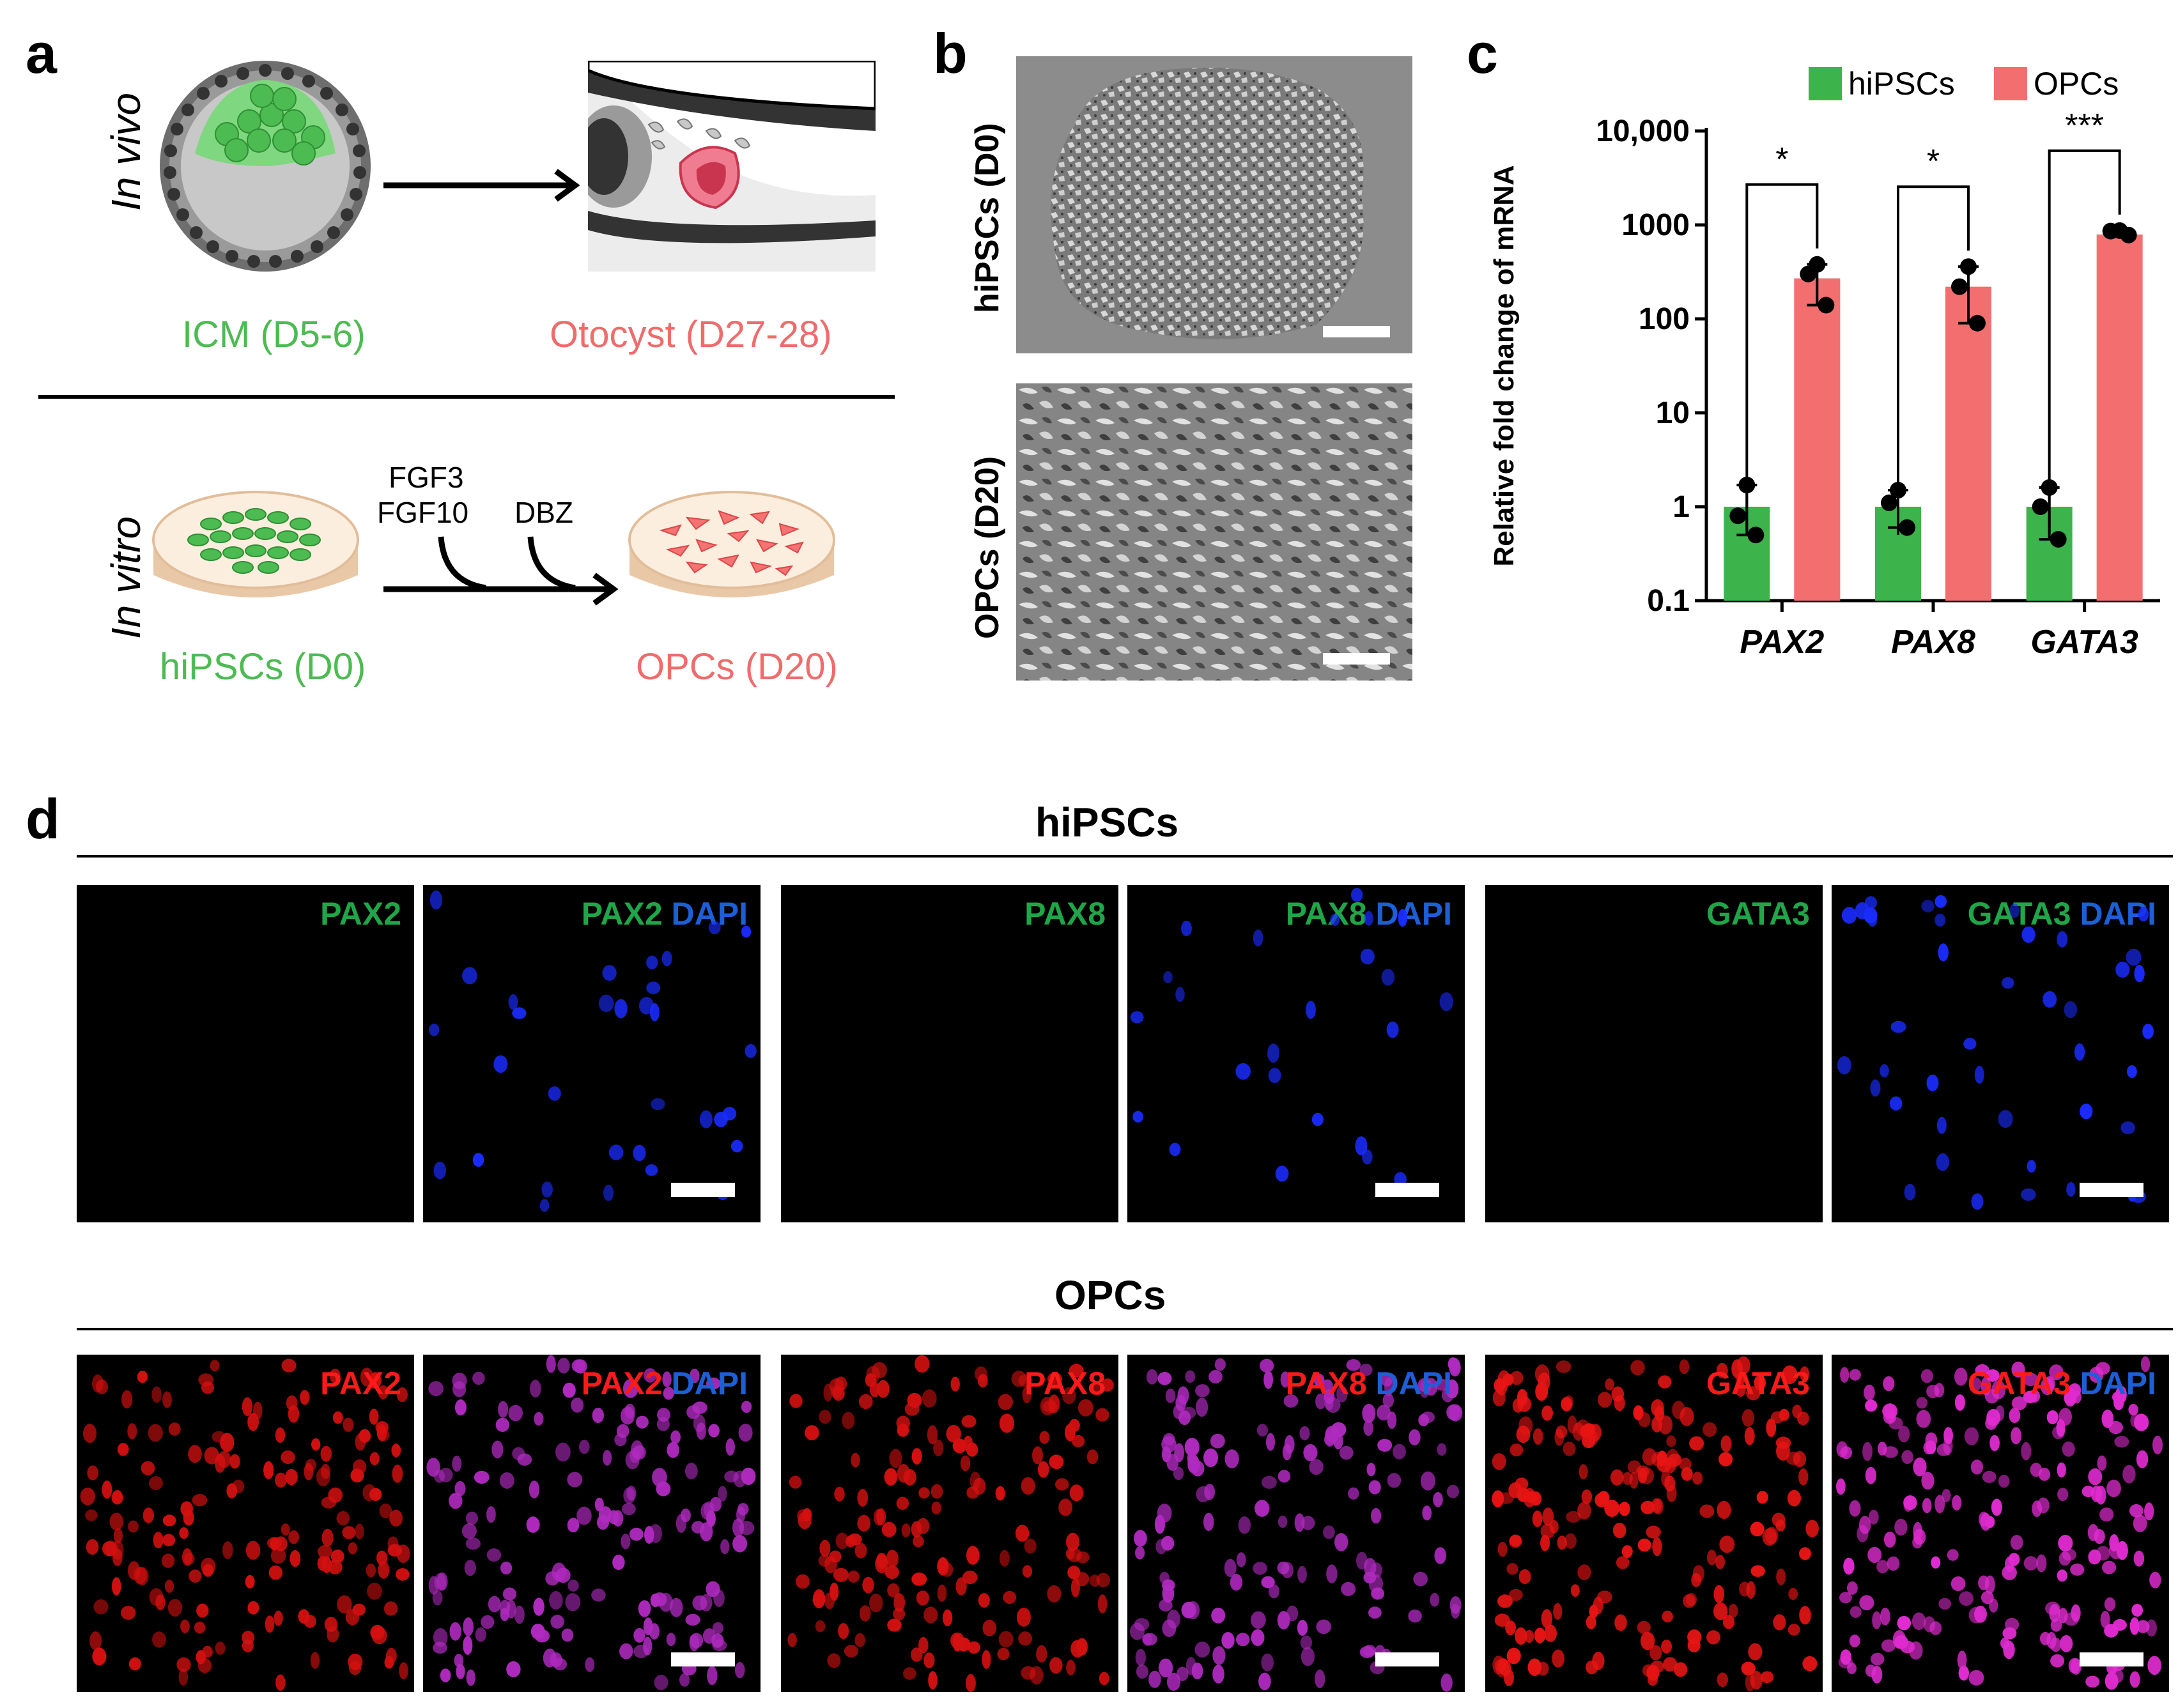  Describe the element at coordinates (1901, 84) in the screenshot. I see `legend-label: hiPSCs` at that location.